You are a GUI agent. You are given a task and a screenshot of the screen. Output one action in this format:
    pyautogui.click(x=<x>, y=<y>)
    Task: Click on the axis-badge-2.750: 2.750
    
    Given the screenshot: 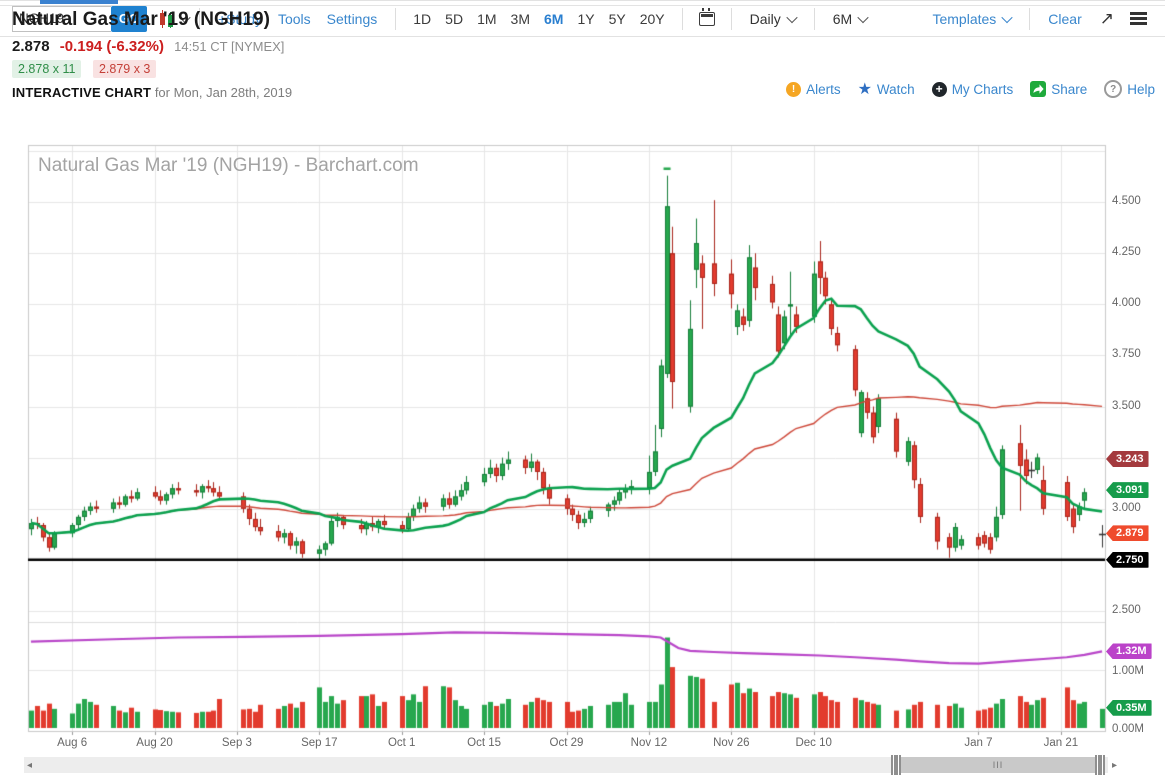 What is the action you would take?
    pyautogui.click(x=1127, y=559)
    